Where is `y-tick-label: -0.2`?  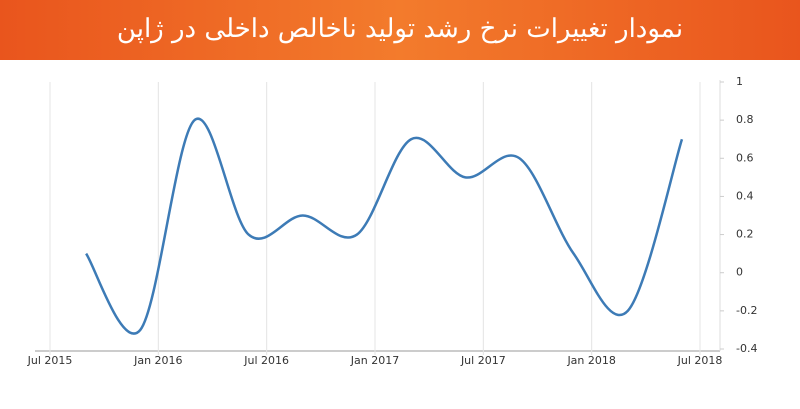 y-tick-label: -0.2 is located at coordinates (746, 310).